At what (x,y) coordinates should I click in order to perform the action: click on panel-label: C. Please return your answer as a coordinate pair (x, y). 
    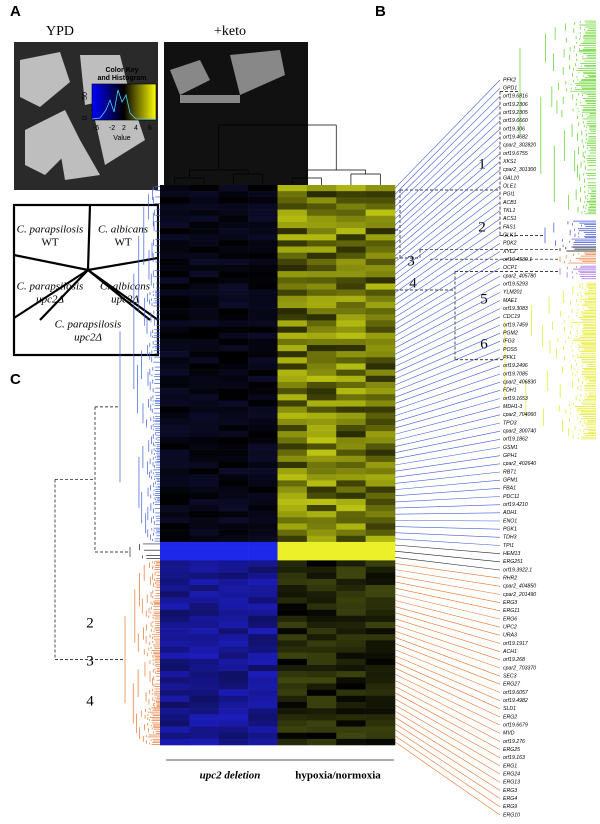
    Looking at the image, I should click on (15, 379).